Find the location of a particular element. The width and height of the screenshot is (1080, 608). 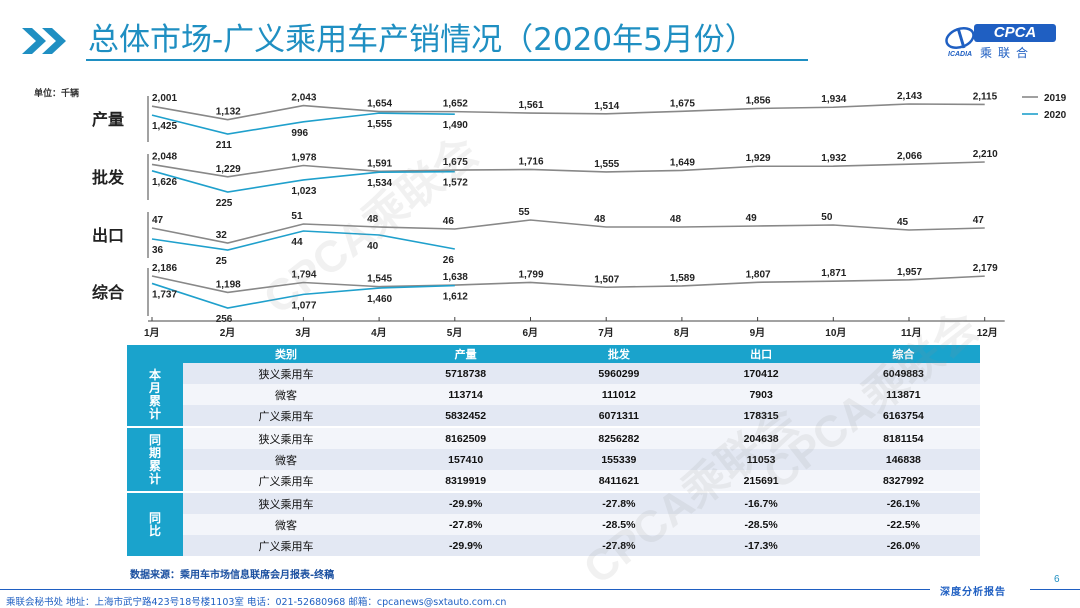

data-label-2019: 1,229 is located at coordinates (228, 169).